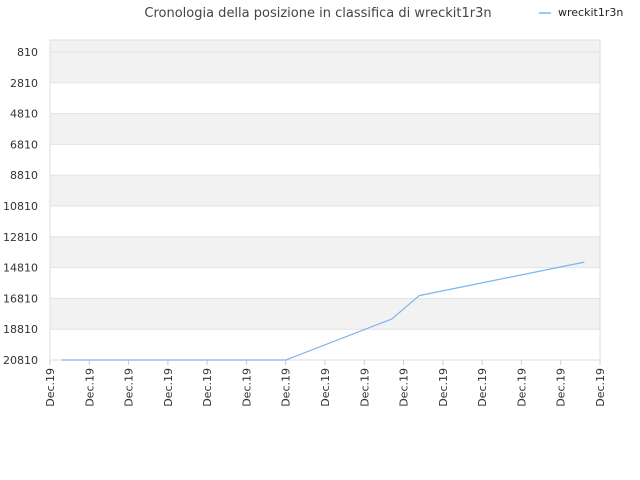  Describe the element at coordinates (20, 206) in the screenshot. I see `y-tick-label: 10810` at that location.